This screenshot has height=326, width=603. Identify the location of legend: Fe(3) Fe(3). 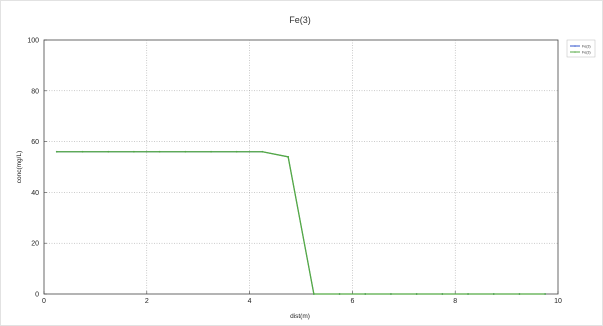
(581, 48).